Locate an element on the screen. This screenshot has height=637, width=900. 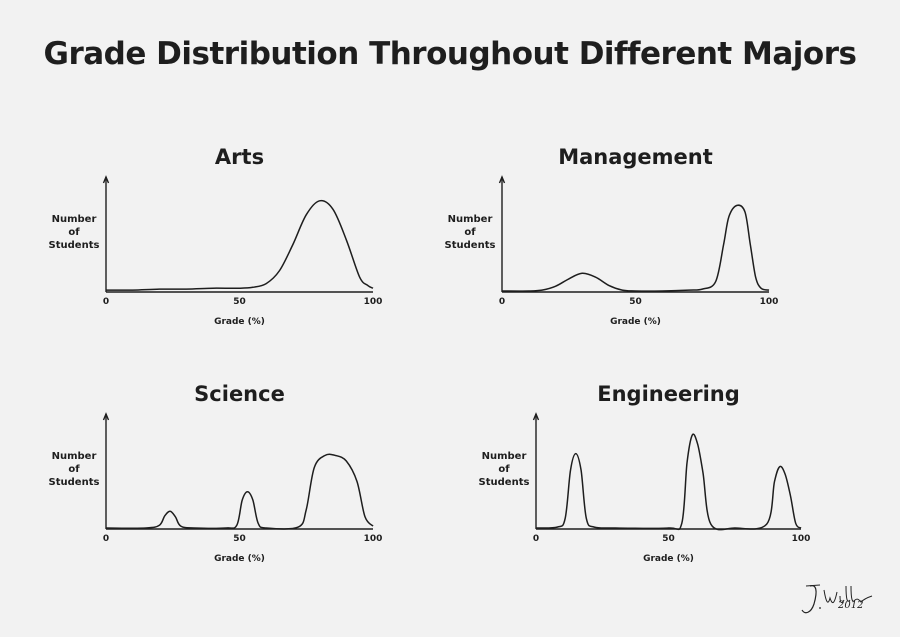
chart-arts: Arts Number of Students 0 50 100 Grade (%) is located at coordinates (216, 236).